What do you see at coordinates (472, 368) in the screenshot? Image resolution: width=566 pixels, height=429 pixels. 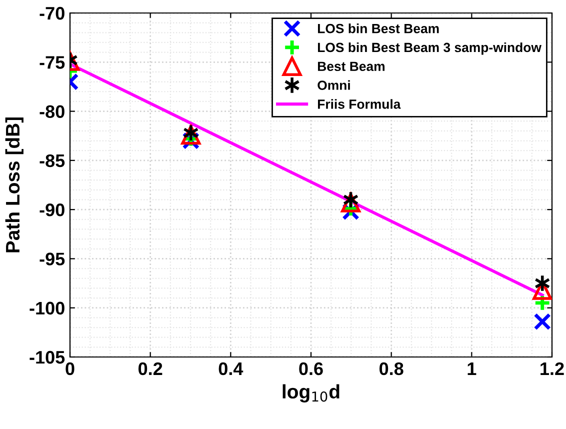 I see `x-tick-label: 1` at bounding box center [472, 368].